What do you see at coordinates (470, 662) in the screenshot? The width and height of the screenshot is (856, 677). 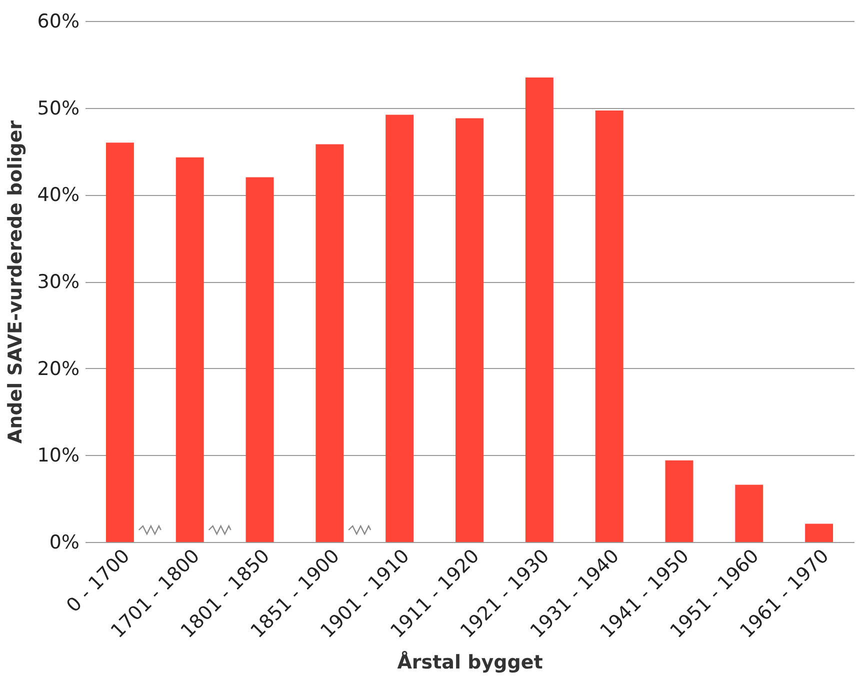 I see `x-axis-title: Årstal bygget` at bounding box center [470, 662].